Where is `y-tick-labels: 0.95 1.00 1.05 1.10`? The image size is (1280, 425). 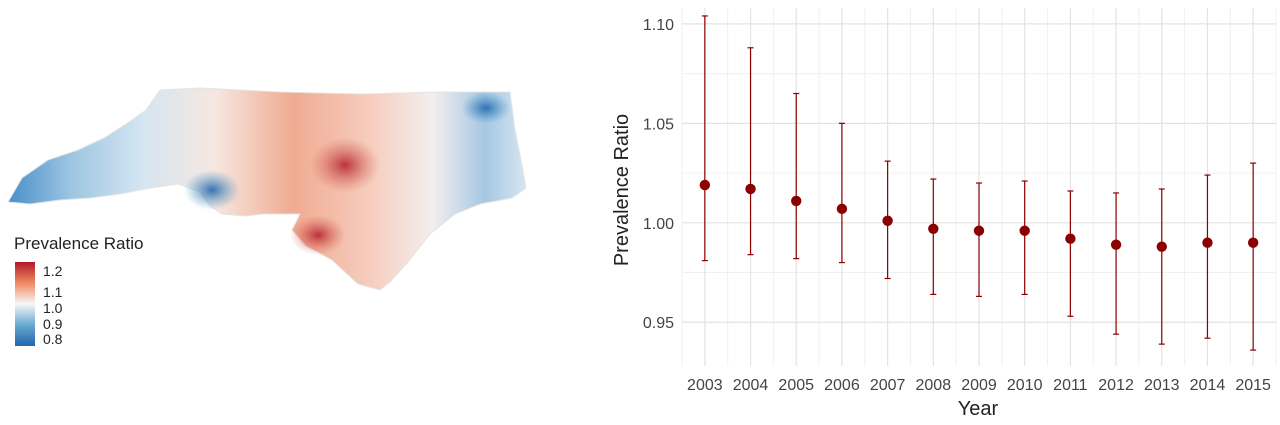 y-tick-labels: 0.95 1.00 1.05 1.10 is located at coordinates (658, 174).